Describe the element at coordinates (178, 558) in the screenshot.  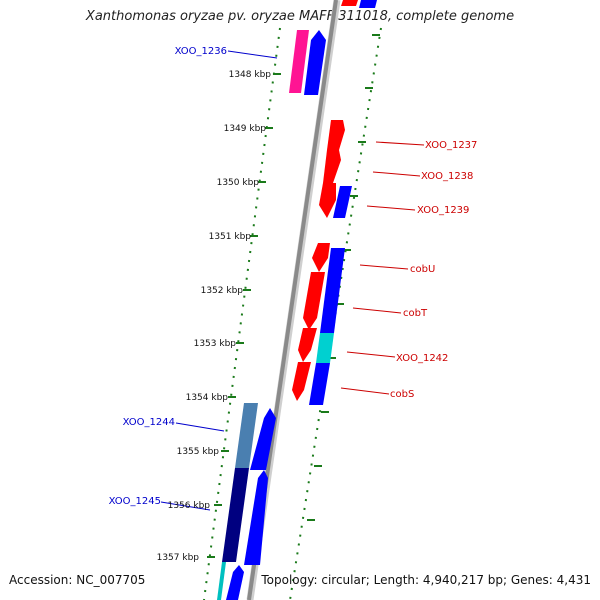
I see `tick-label: 1357 kbp` at that location.